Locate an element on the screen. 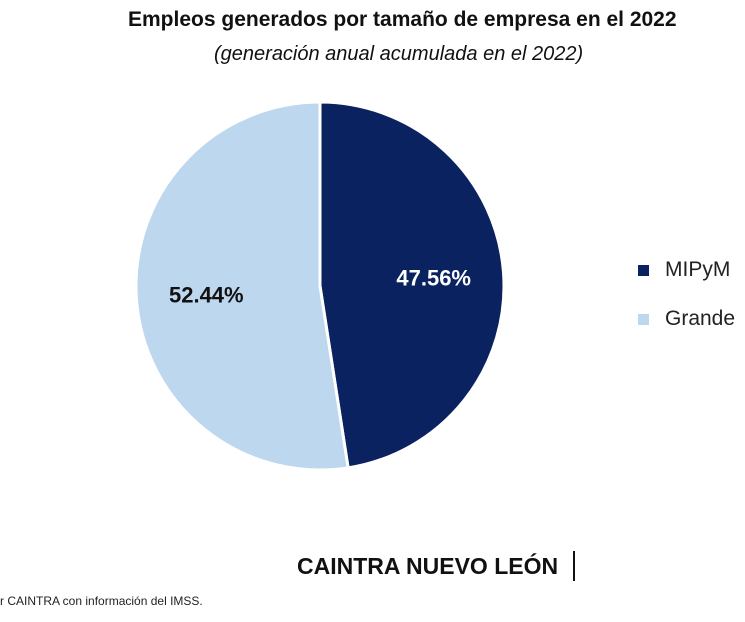 The width and height of the screenshot is (745, 622). legend-swatch-mipymes is located at coordinates (643, 270).